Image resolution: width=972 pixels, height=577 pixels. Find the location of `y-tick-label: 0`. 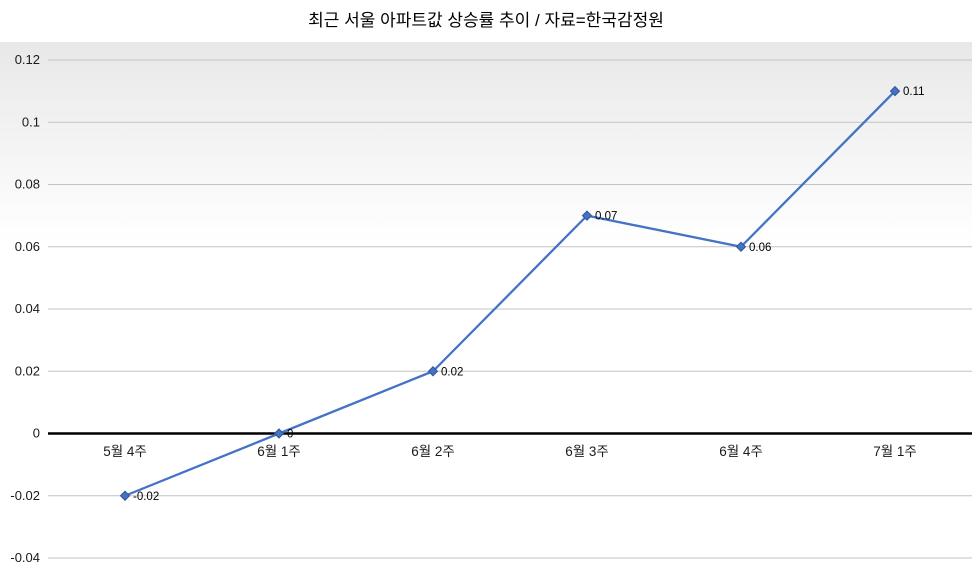

y-tick-label: 0 is located at coordinates (36, 433).